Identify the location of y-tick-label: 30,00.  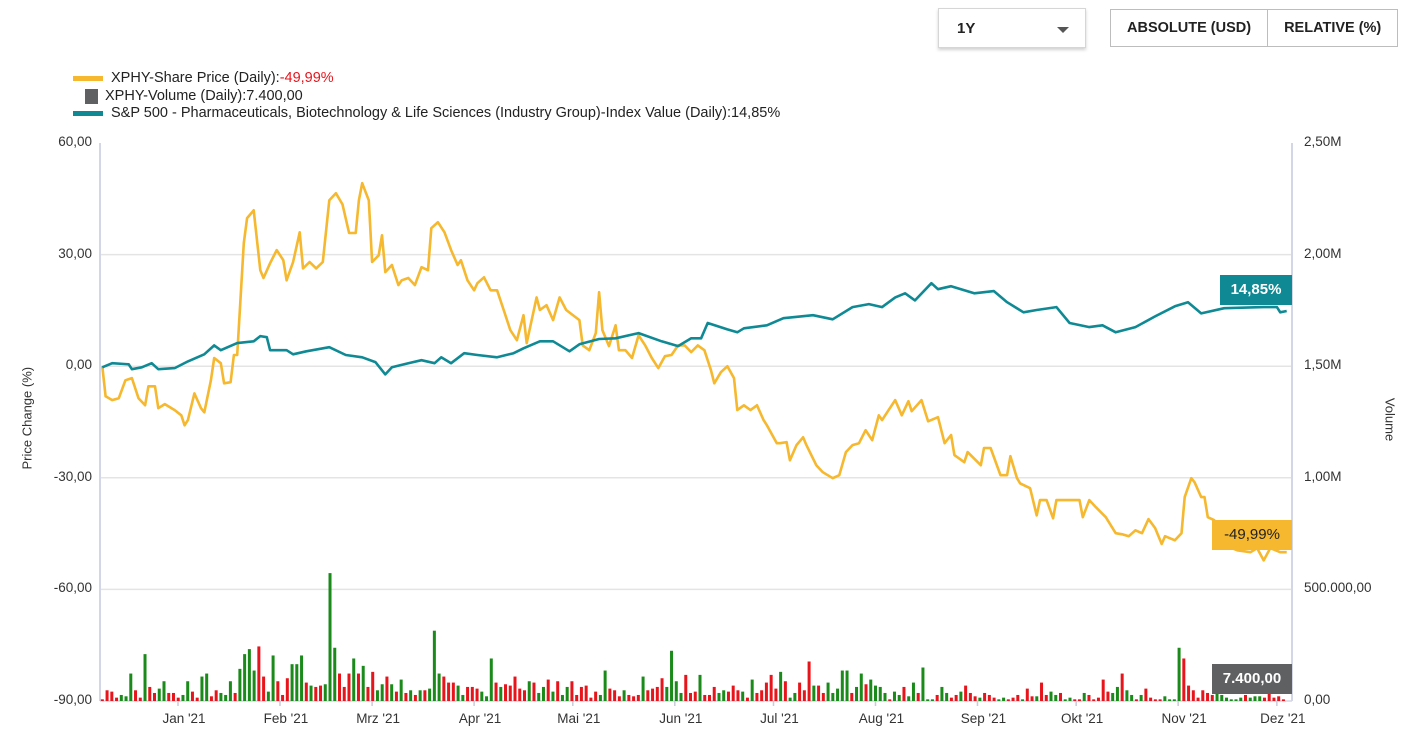
(75, 253).